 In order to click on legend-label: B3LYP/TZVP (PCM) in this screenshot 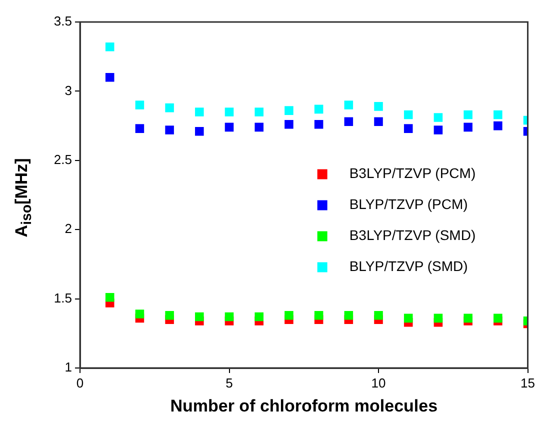, I will do `click(412, 173)`.